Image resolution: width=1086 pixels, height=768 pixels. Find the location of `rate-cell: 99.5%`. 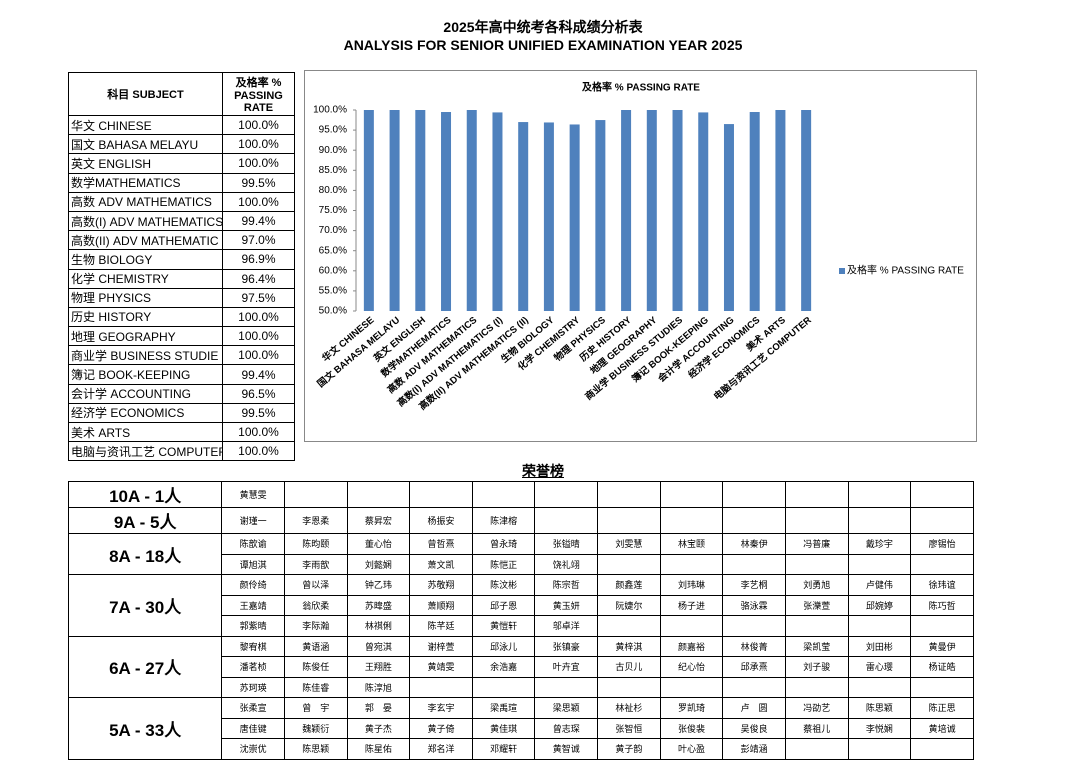

rate-cell: 99.5% is located at coordinates (258, 182).